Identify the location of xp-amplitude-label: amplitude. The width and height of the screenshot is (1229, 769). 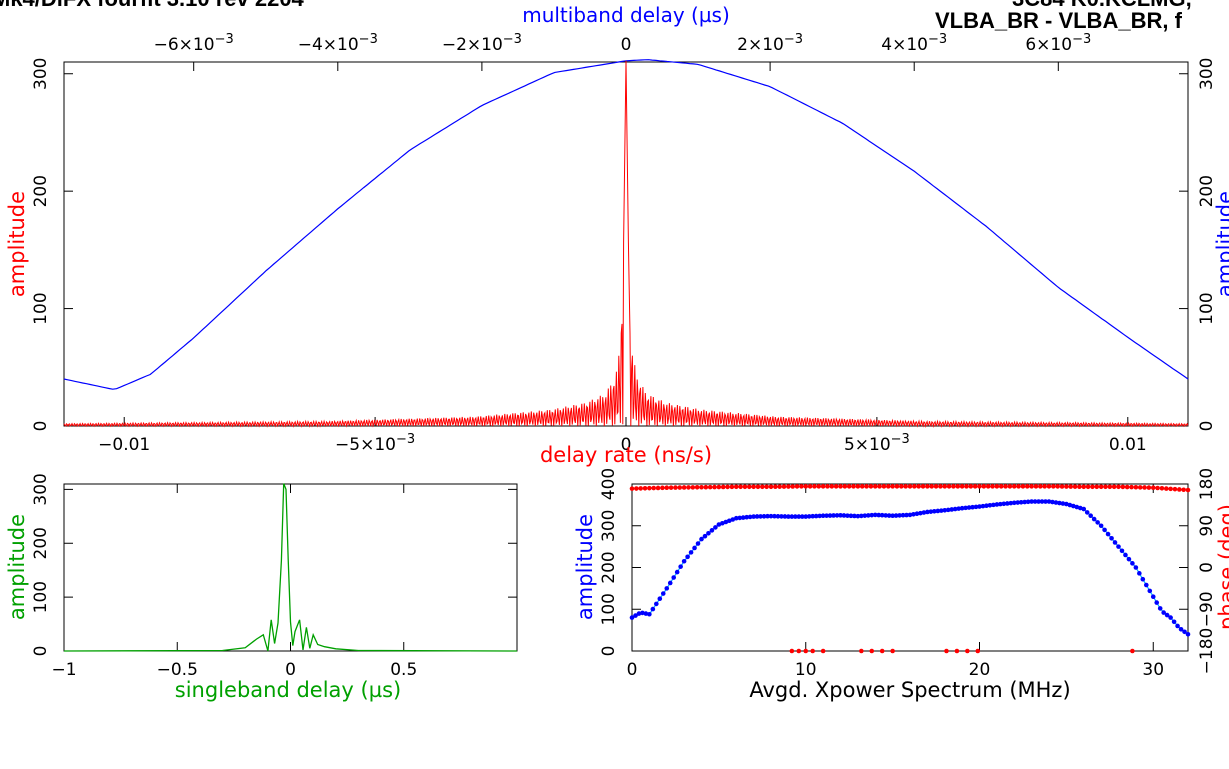
(585, 567).